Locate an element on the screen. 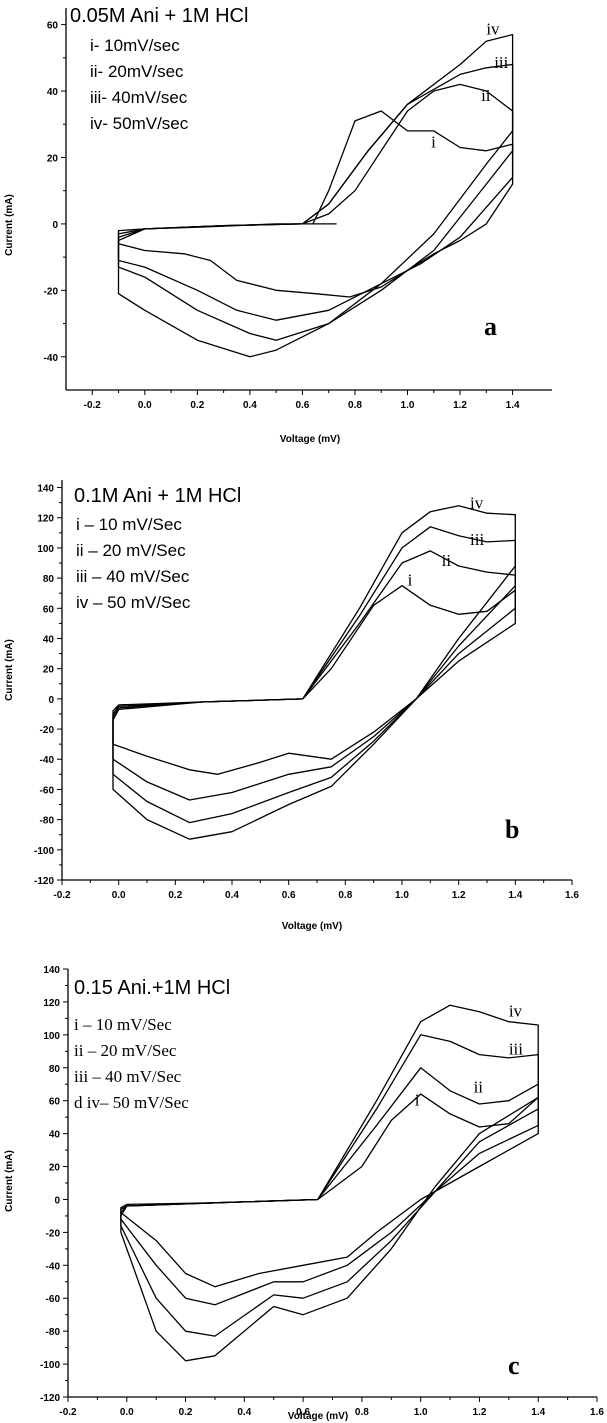 This screenshot has width=607, height=1423. y-tick-label: -60 is located at coordinates (53, 1299).